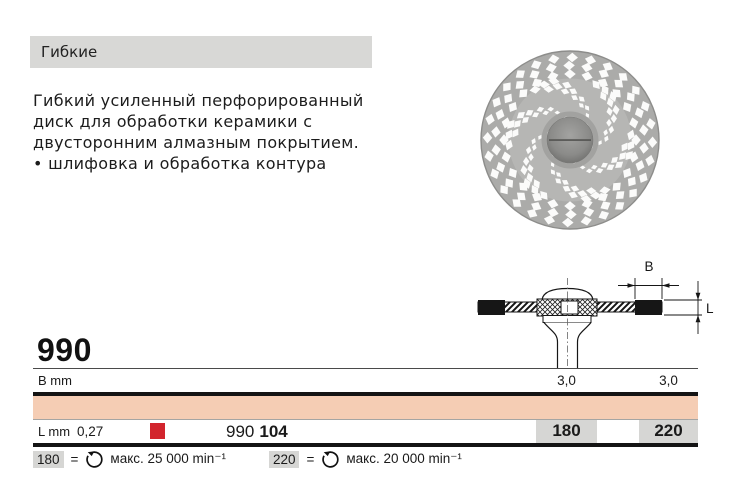  Describe the element at coordinates (196, 142) in the screenshot. I see `description-line: двусторонним алмазным покрытием.` at that location.